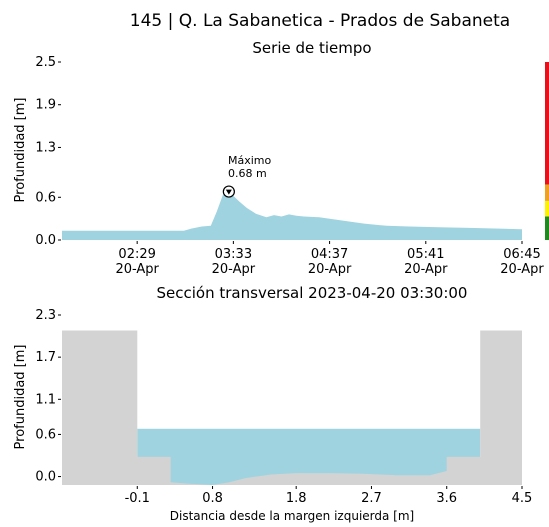  I want to click on x-tick-label: 4.5, so click(522, 498).